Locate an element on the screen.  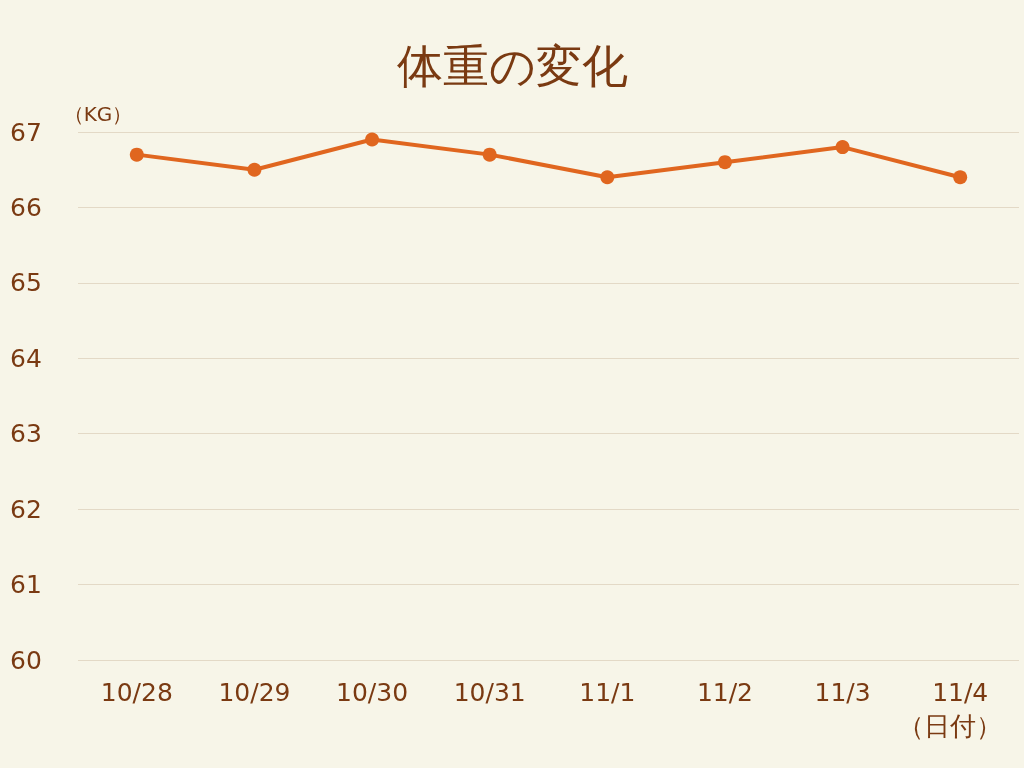
x-tick-label: 11/2 is located at coordinates (725, 692).